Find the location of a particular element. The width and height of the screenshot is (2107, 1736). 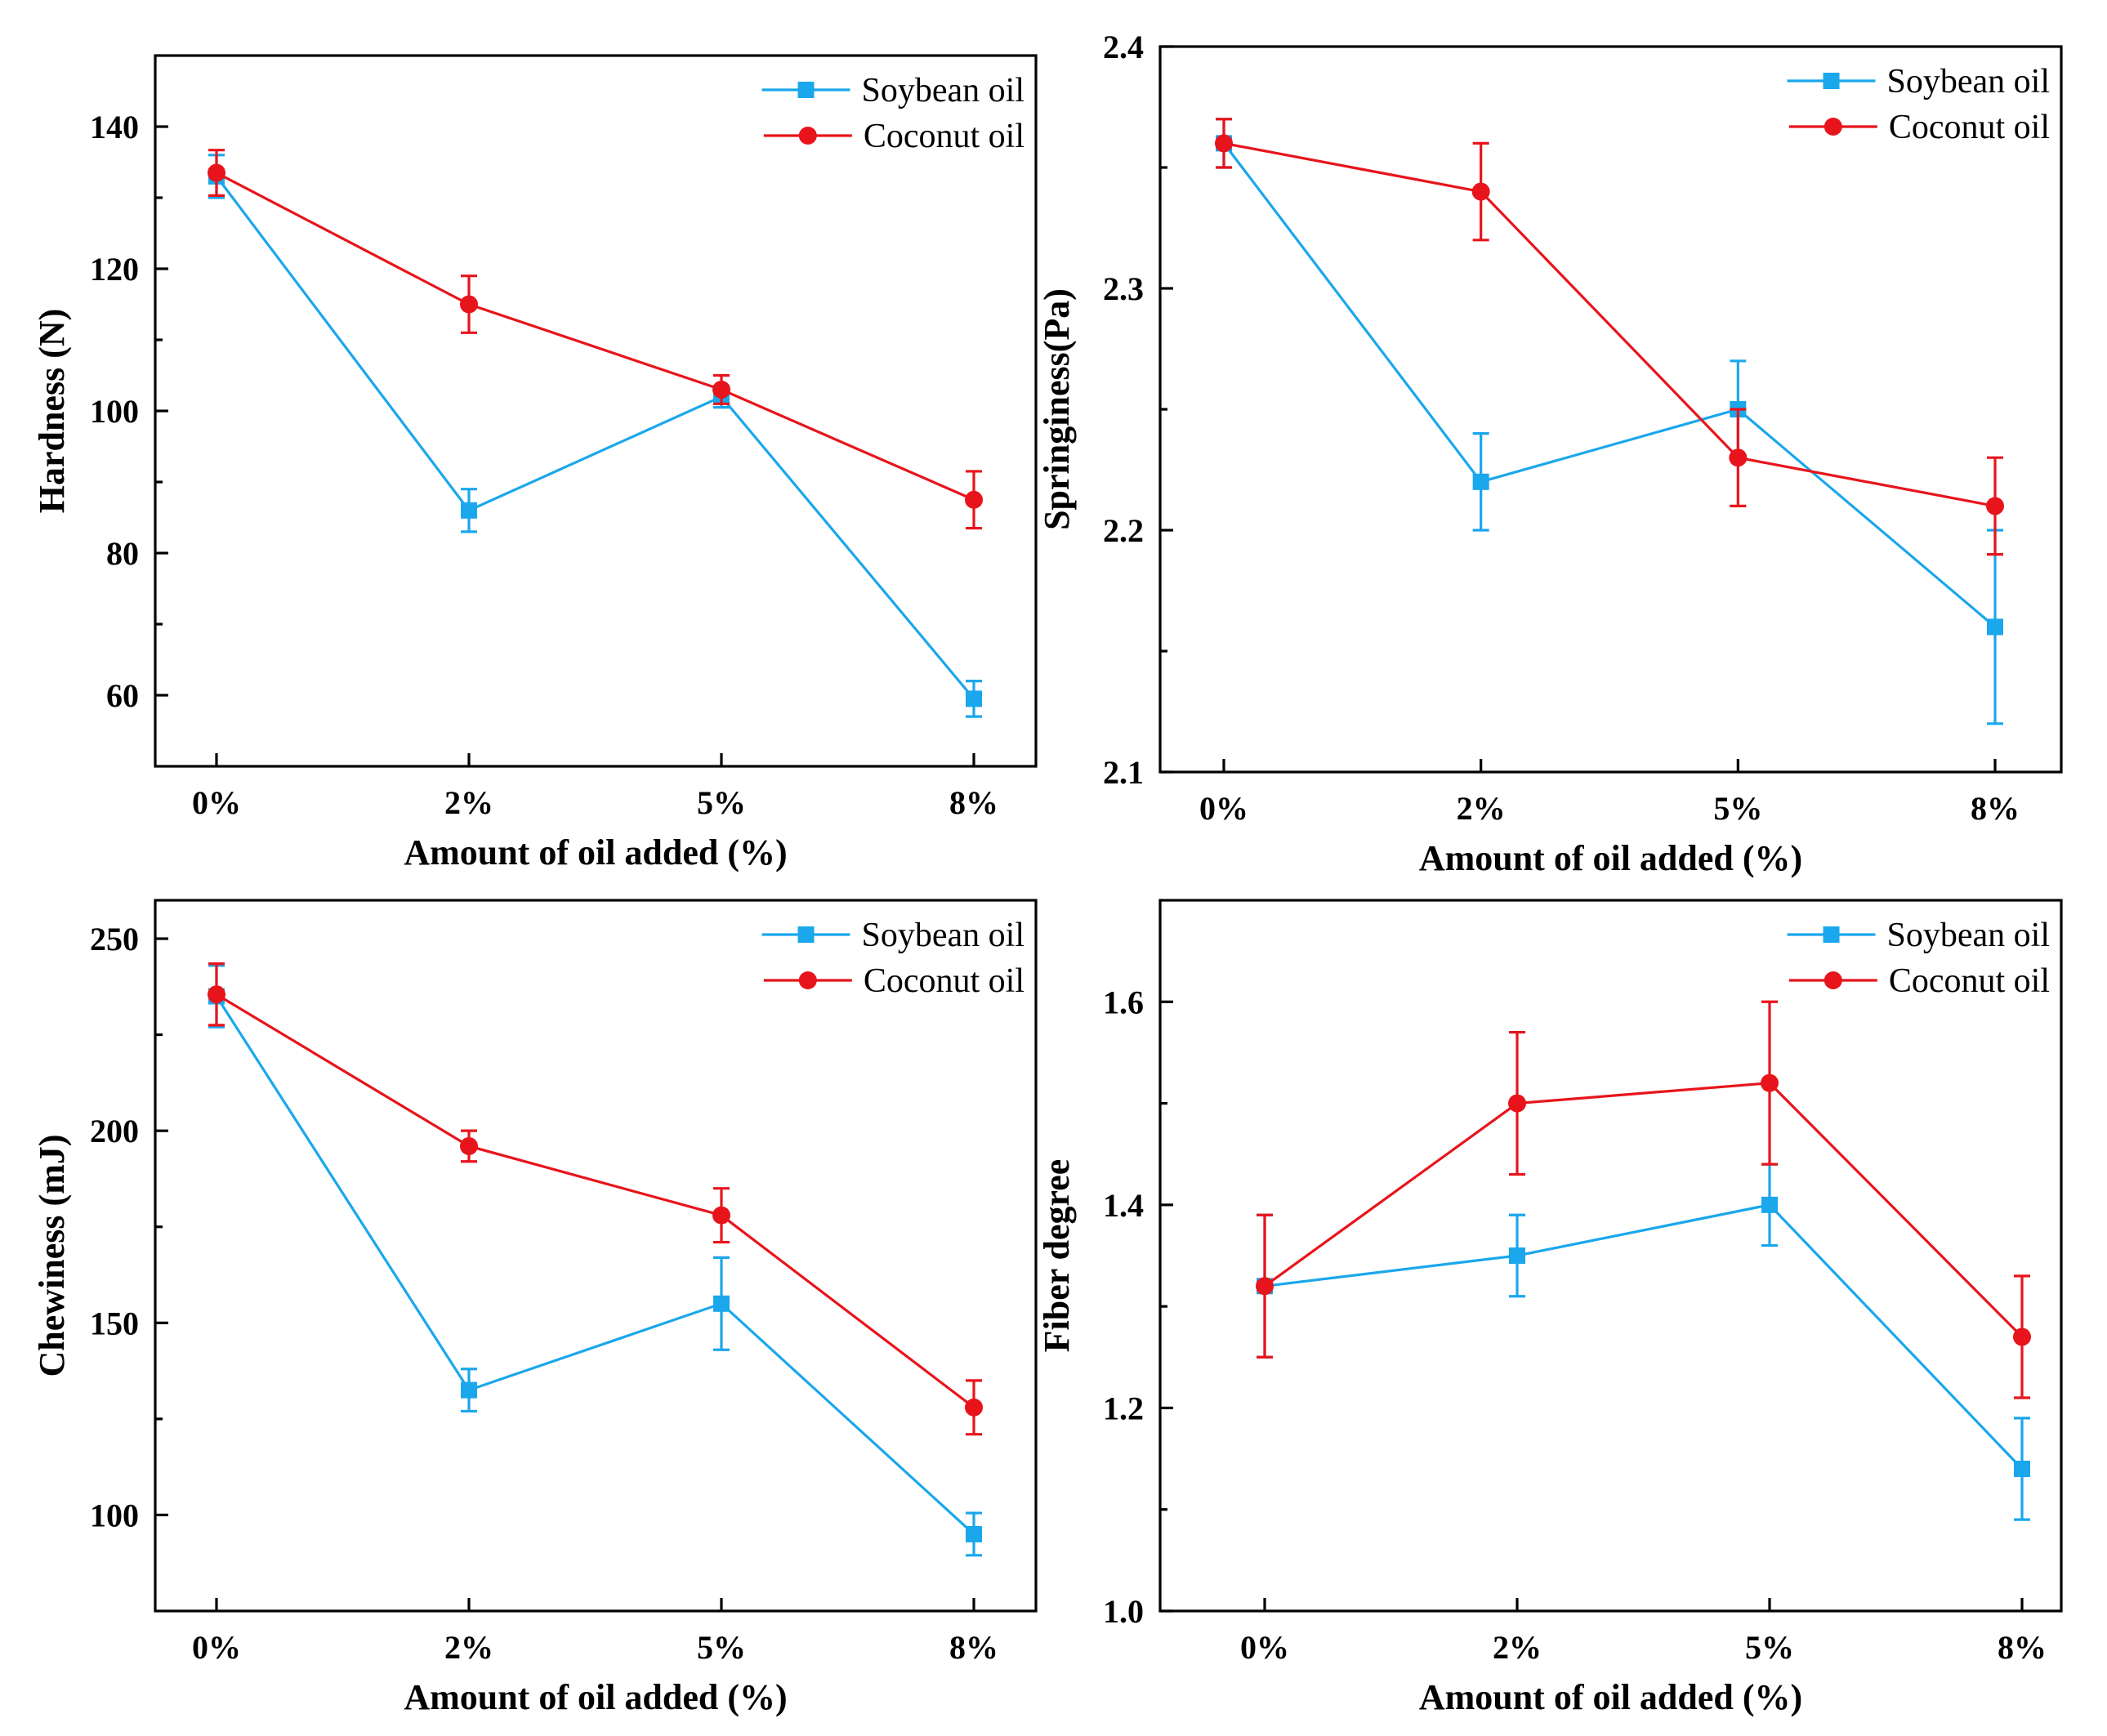

y-tick-label: 250 is located at coordinates (114, 939).